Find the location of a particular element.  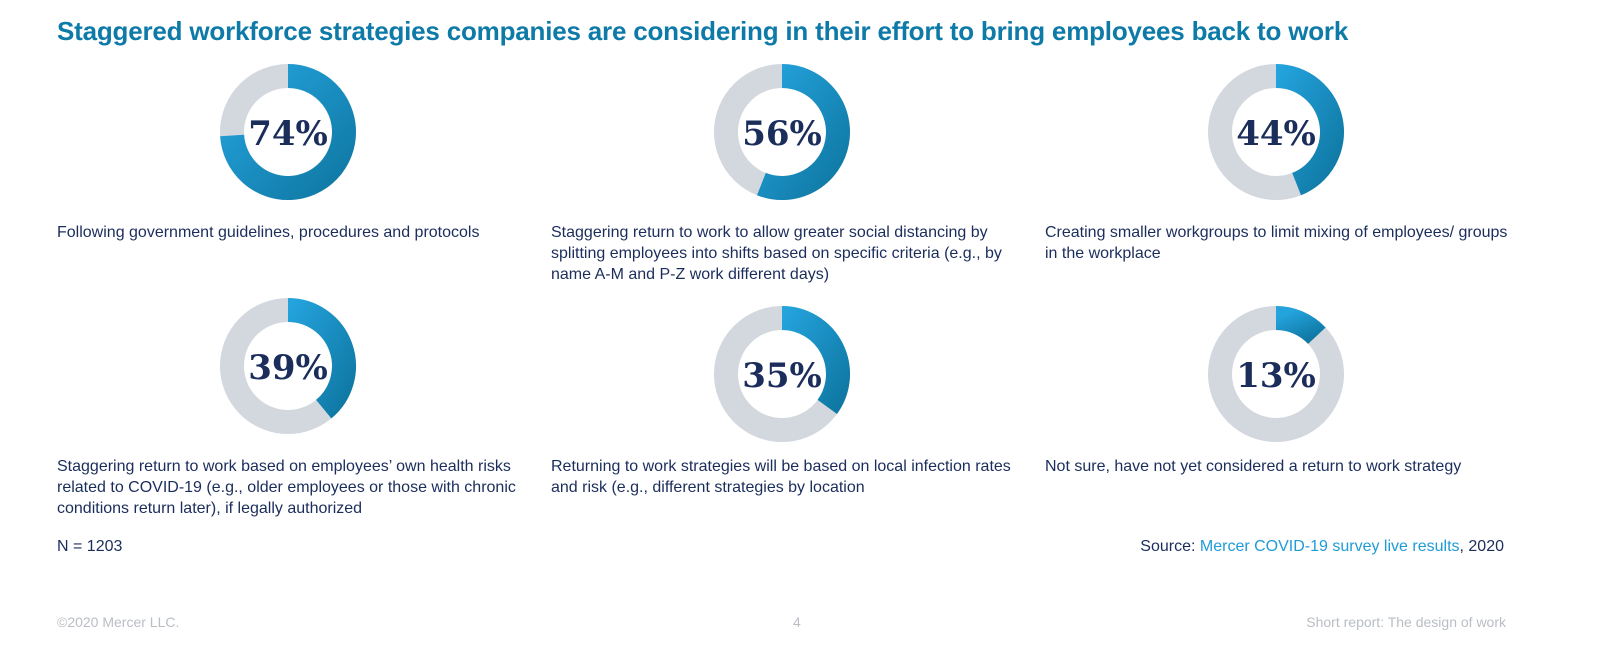

donut-chart: 56% is located at coordinates (782, 132).